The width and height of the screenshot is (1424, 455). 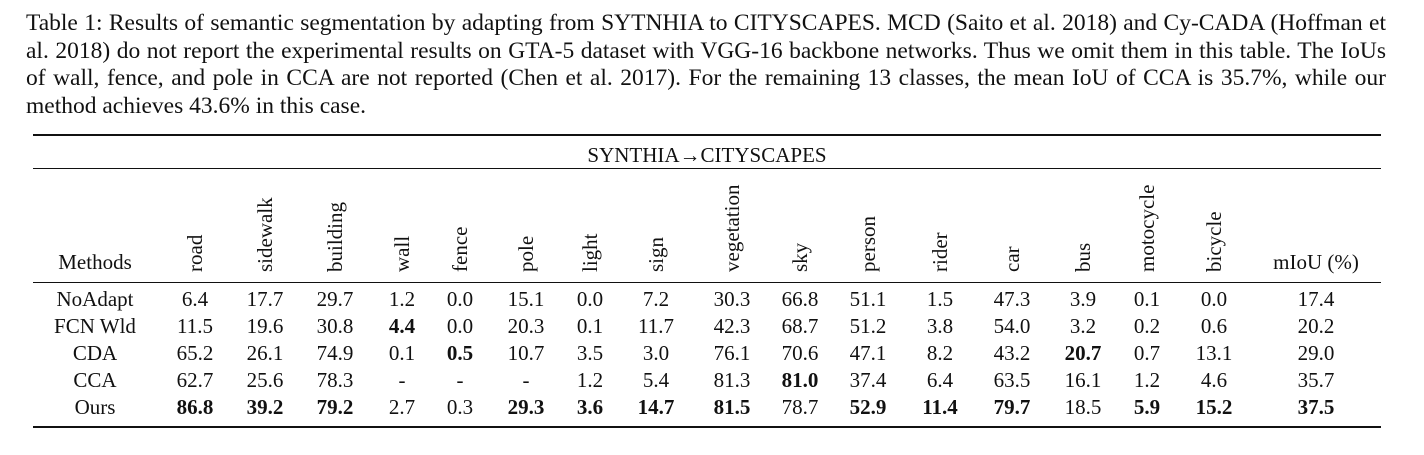 What do you see at coordinates (195, 407) in the screenshot?
I see `iou-cell-road: 86.8` at bounding box center [195, 407].